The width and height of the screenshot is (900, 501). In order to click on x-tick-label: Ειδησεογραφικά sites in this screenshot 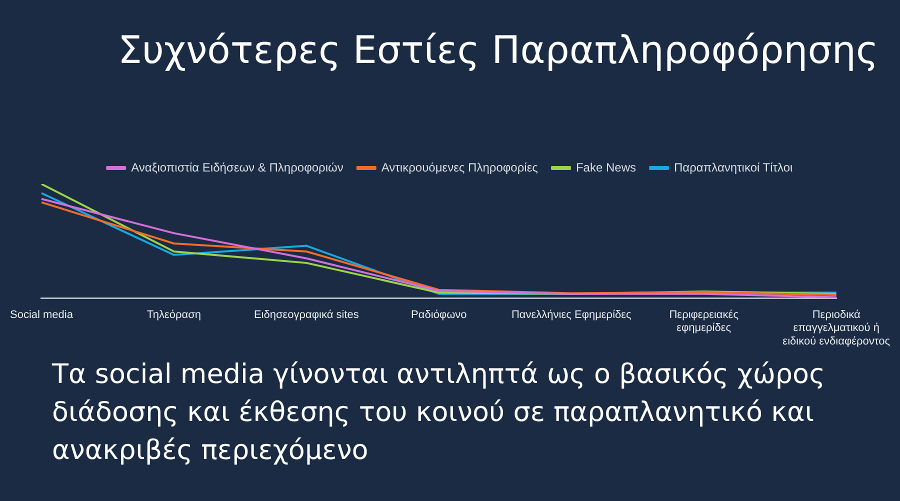, I will do `click(307, 315)`.